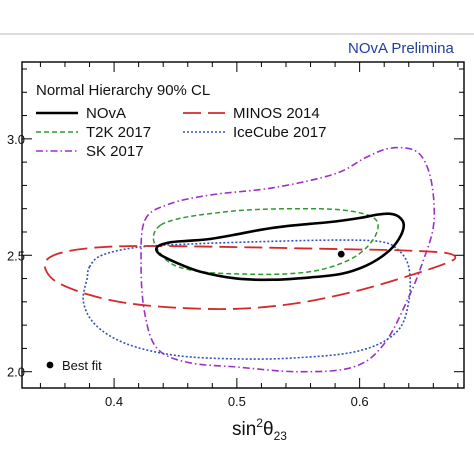 Image resolution: width=474 pixels, height=474 pixels. What do you see at coordinates (281, 436) in the screenshot?
I see `x-axis-label-sub: 23` at bounding box center [281, 436].